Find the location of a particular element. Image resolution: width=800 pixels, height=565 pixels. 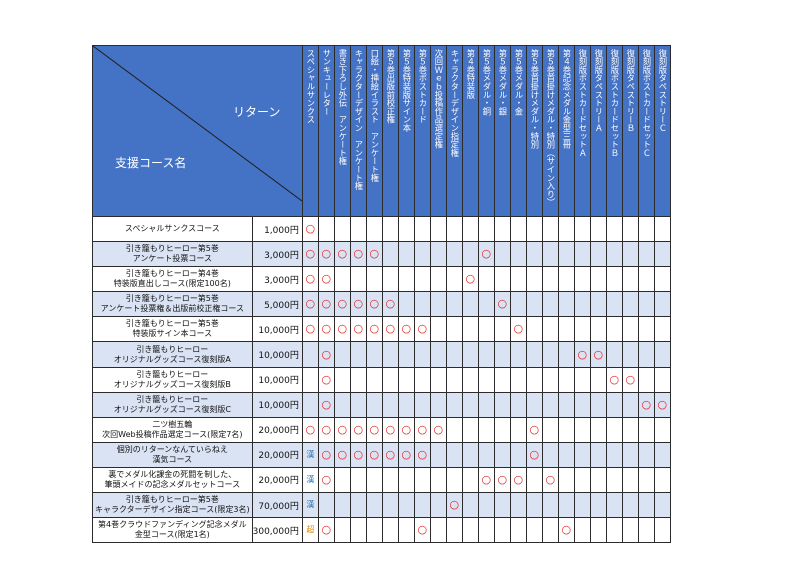

price-cell: 3,000円 is located at coordinates (277, 254).